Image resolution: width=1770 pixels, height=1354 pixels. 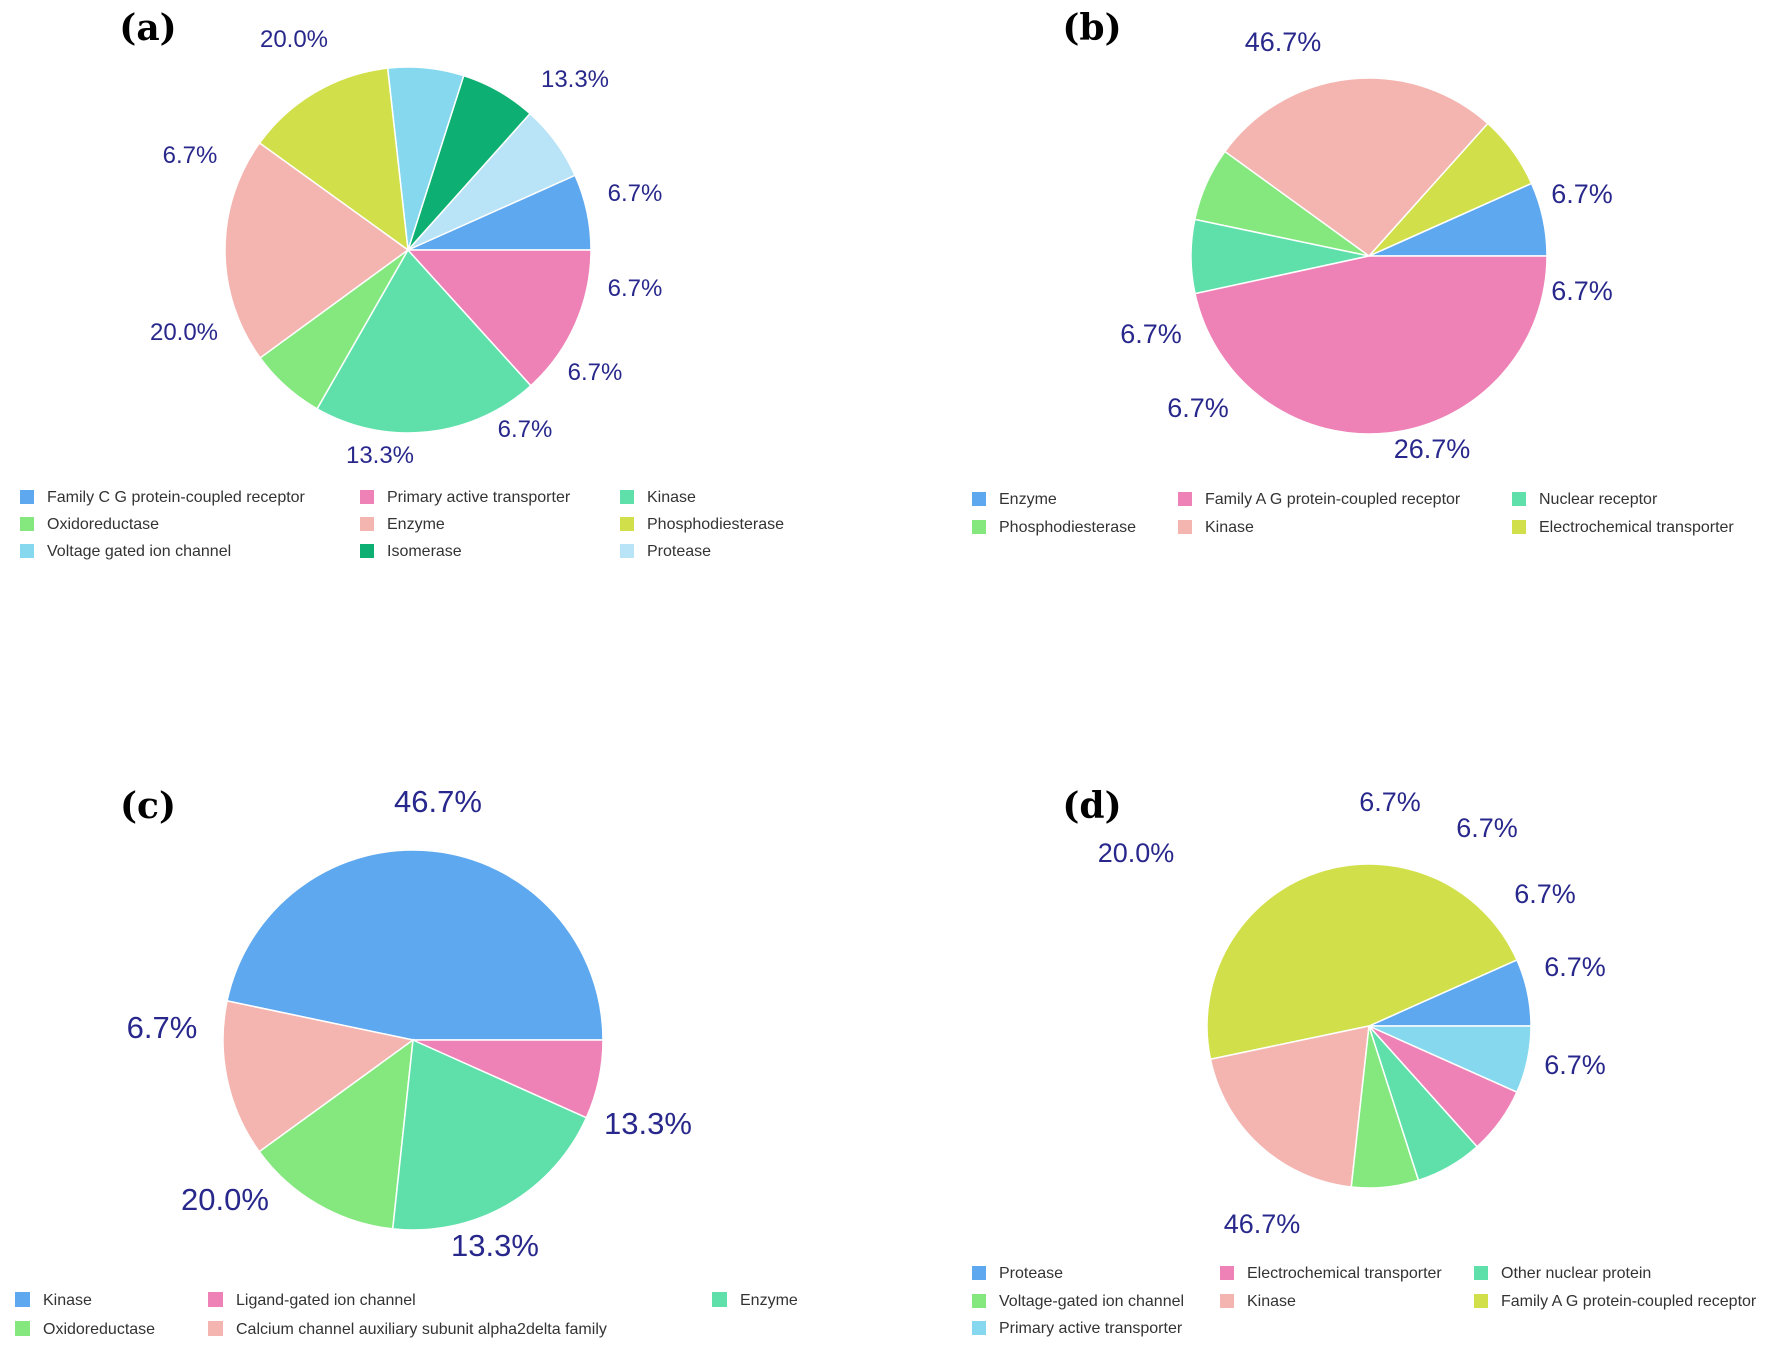 What do you see at coordinates (103, 524) in the screenshot?
I see `legend-a-item-3: Oxidoreductase` at bounding box center [103, 524].